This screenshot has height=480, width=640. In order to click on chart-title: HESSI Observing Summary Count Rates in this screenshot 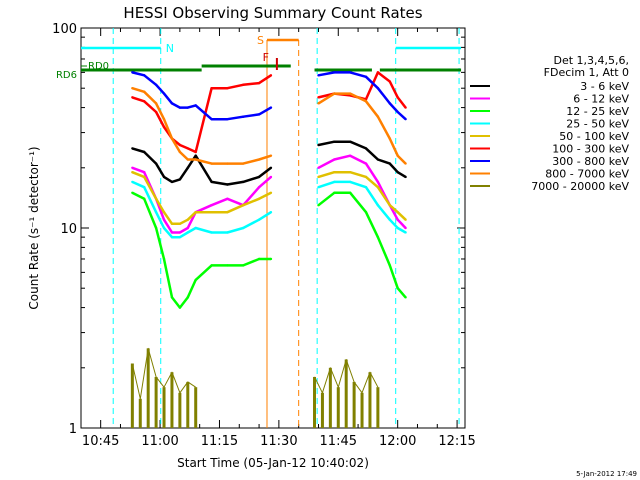, I will do `click(272, 13)`.